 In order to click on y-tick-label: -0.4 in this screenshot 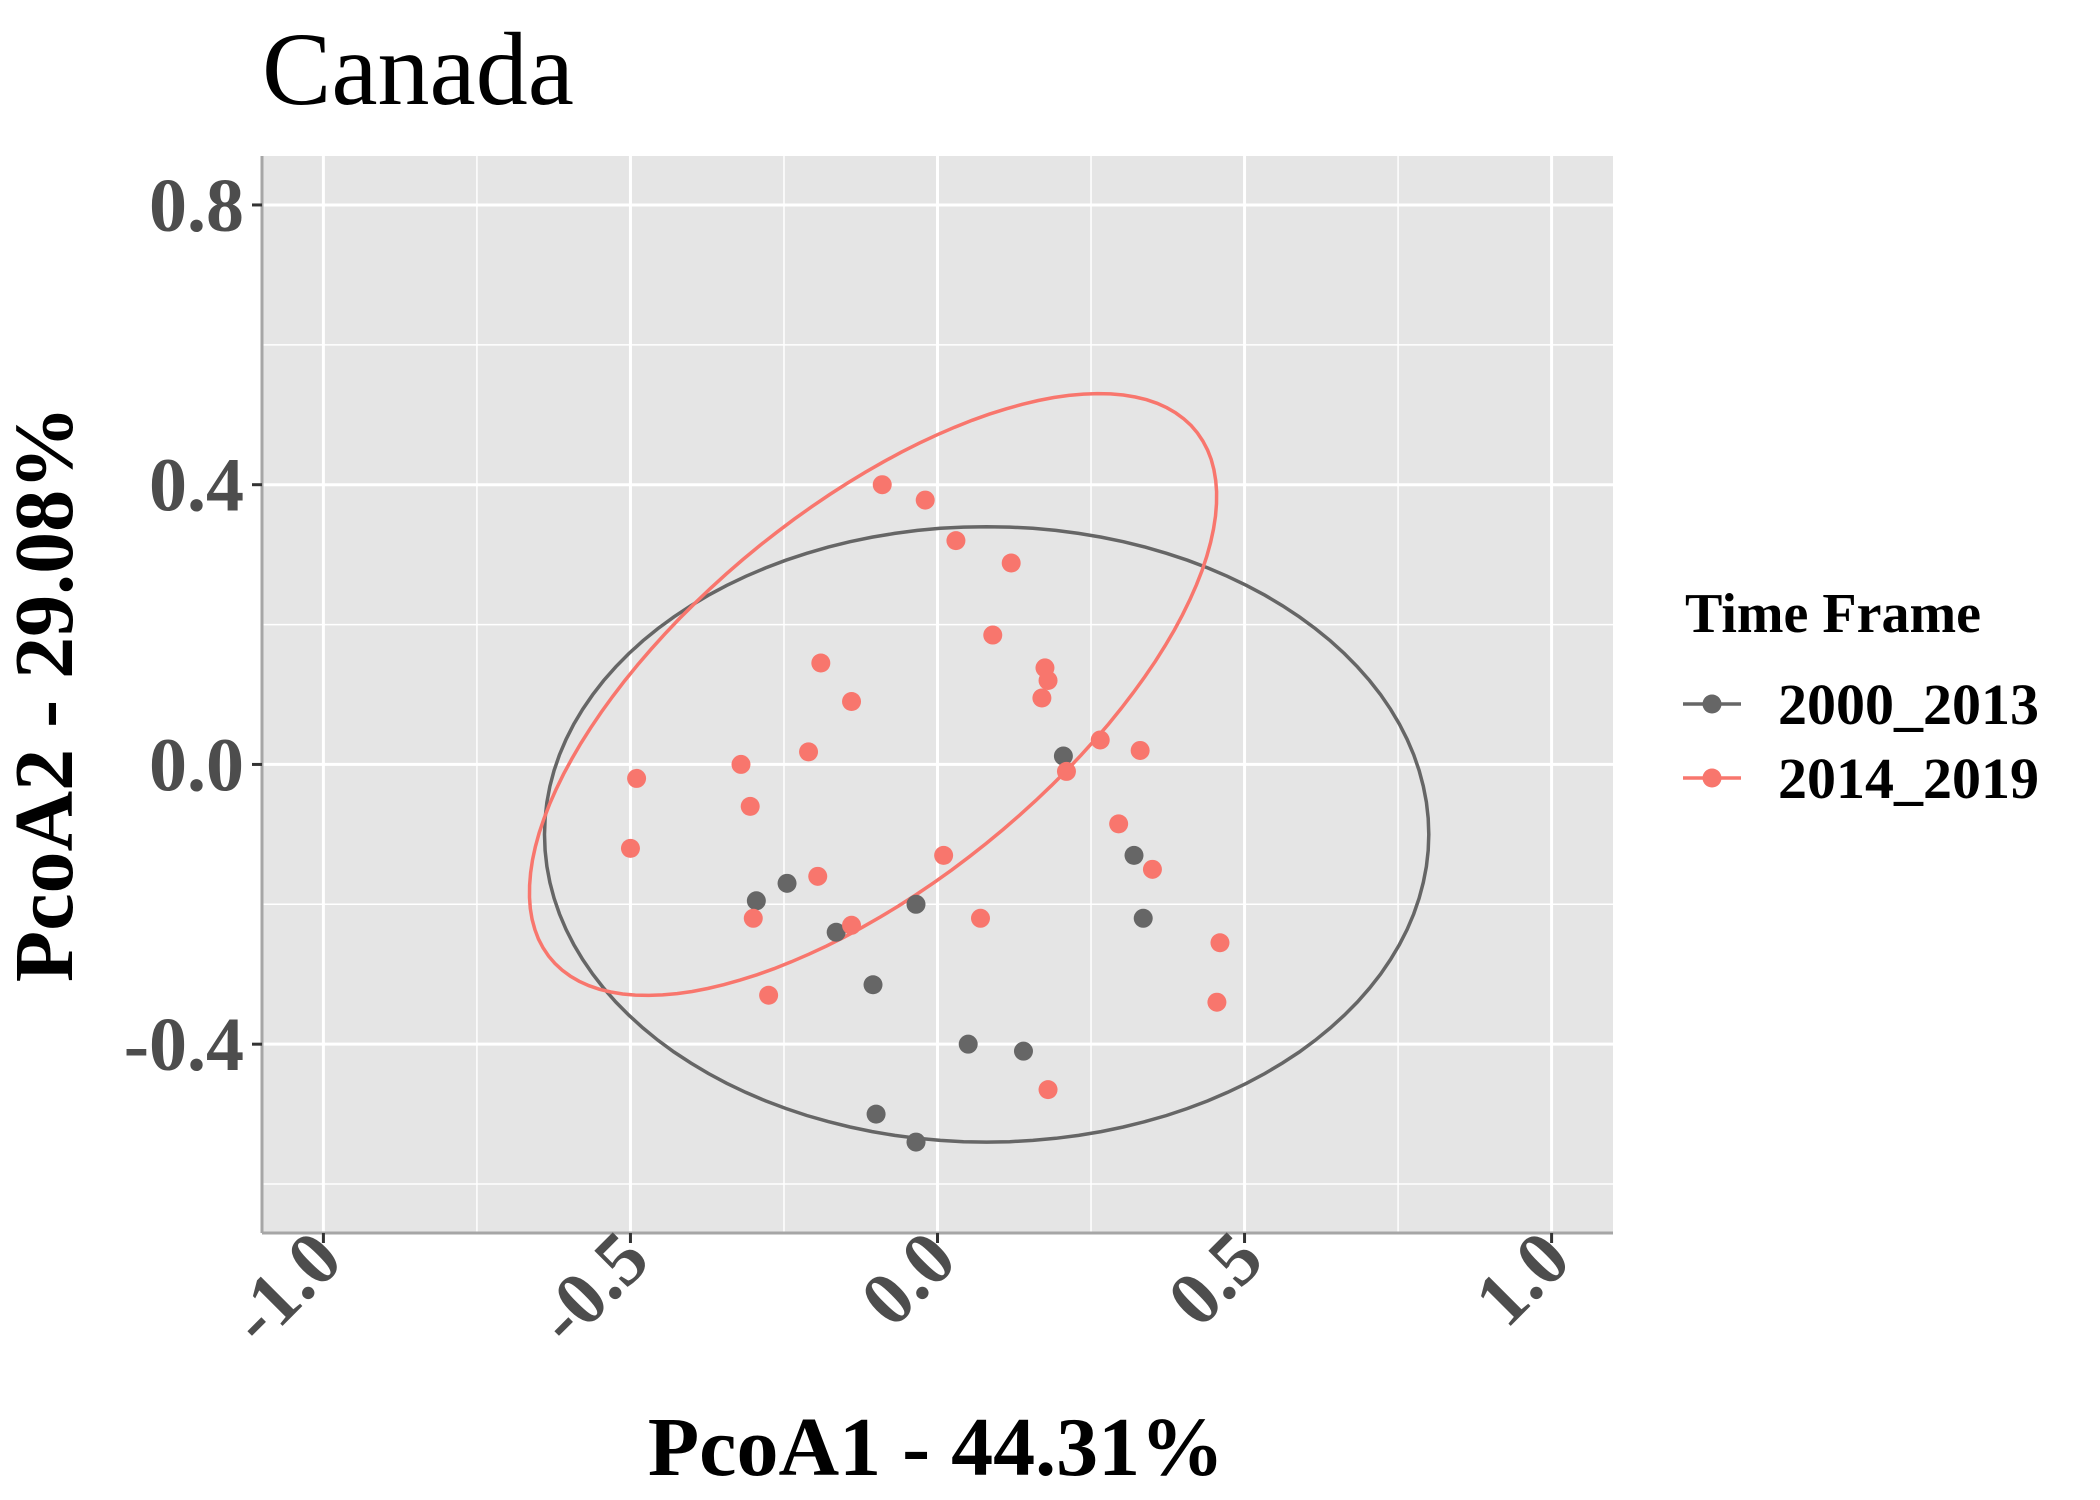, I will do `click(184, 1045)`.